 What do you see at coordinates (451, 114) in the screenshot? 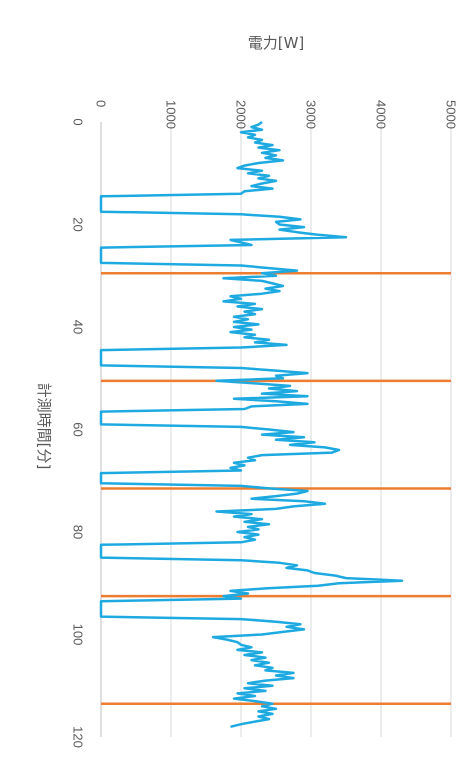
I see `y-tick-label-5000: 5000` at bounding box center [451, 114].